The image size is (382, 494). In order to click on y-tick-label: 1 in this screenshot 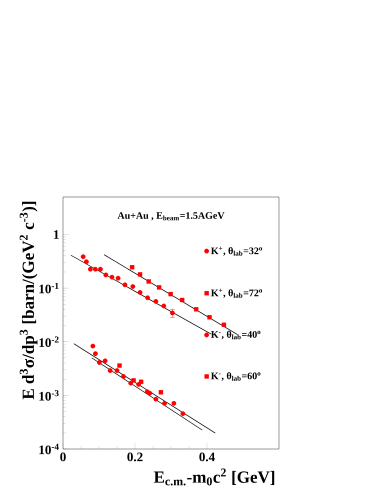, I will do `click(56, 234)`.